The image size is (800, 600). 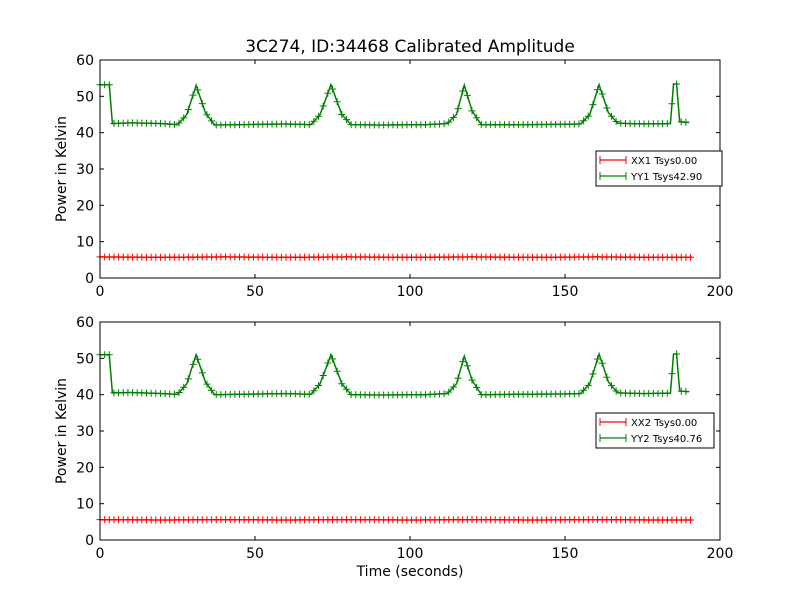 I want to click on legend: XX1 Tsys0.00 YY1 Tsys42.90, so click(x=659, y=168).